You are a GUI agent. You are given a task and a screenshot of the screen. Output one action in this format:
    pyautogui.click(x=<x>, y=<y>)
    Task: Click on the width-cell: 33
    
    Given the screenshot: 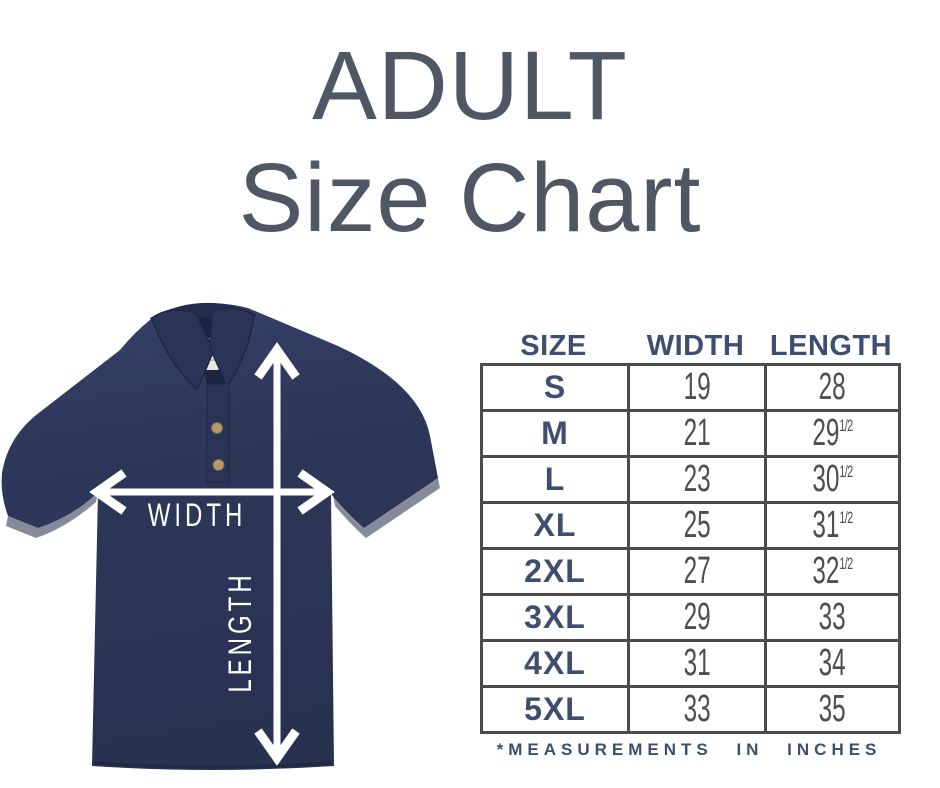 What is the action you would take?
    pyautogui.click(x=697, y=709)
    